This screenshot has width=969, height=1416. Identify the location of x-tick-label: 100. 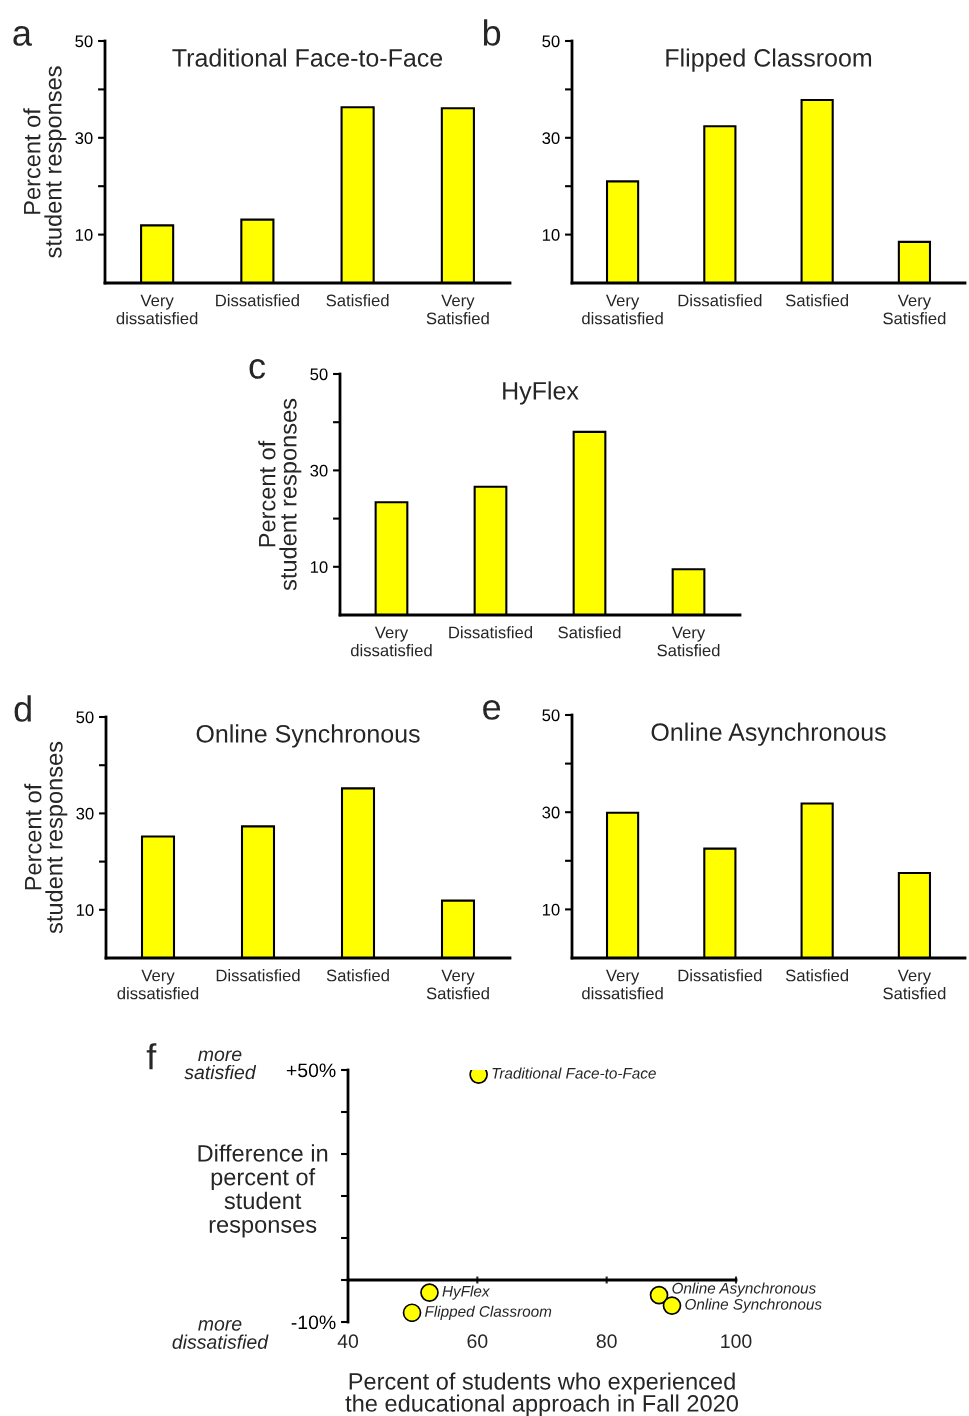
(736, 1341).